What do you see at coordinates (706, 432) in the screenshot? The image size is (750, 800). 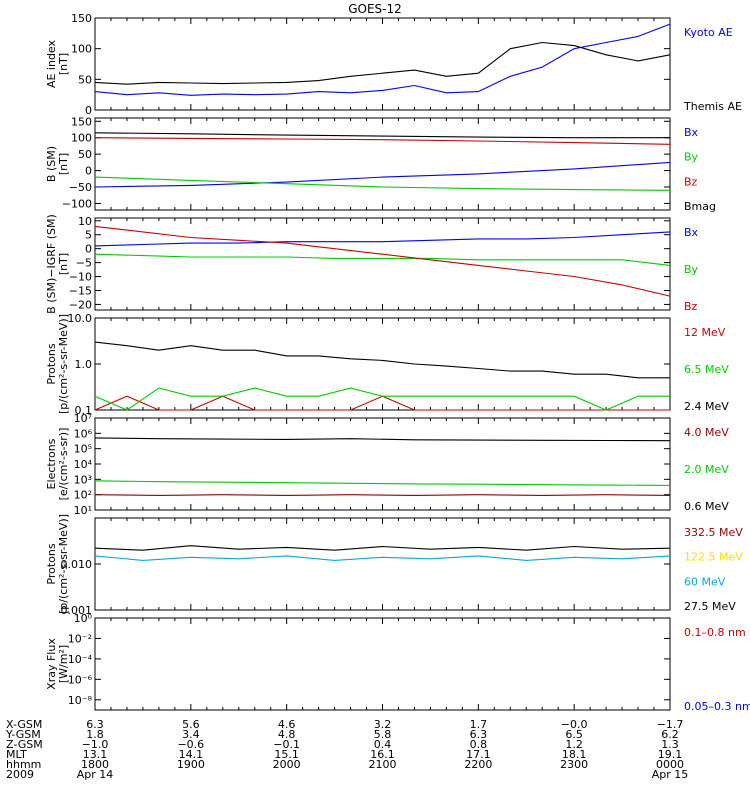 I see `legend-entry: 4.0 MeV` at bounding box center [706, 432].